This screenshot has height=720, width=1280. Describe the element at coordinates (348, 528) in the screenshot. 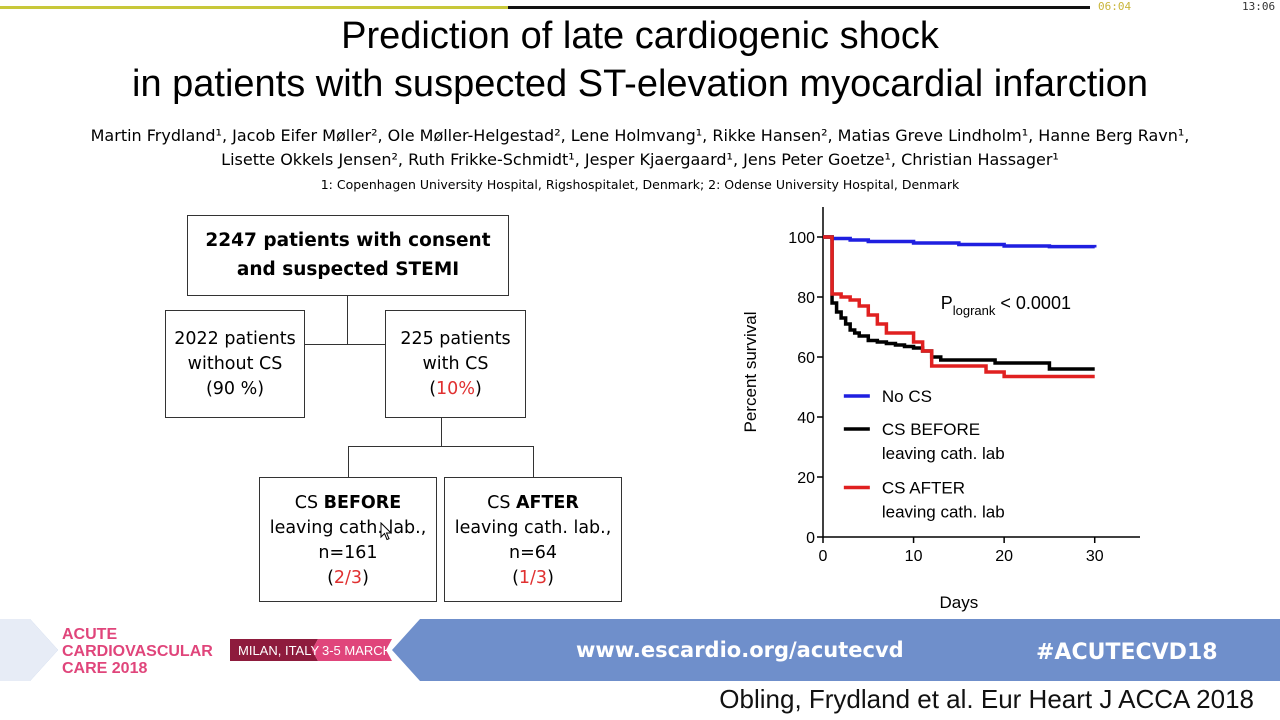

I see `before-line2: leaving cath. lab.,` at that location.